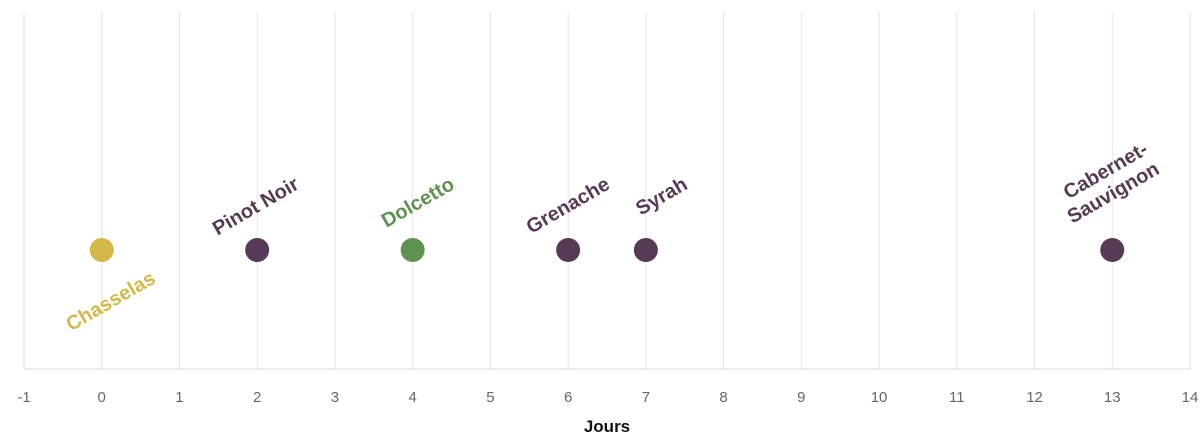 Image resolution: width=1201 pixels, height=433 pixels. I want to click on x-tick-label: 11, so click(957, 397).